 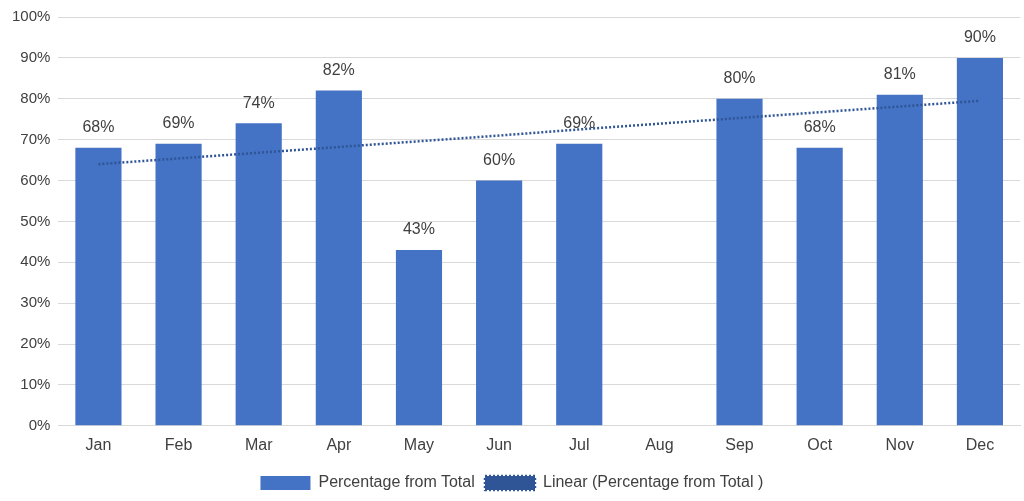 What do you see at coordinates (35, 343) in the screenshot?
I see `y-tick-label: 20%` at bounding box center [35, 343].